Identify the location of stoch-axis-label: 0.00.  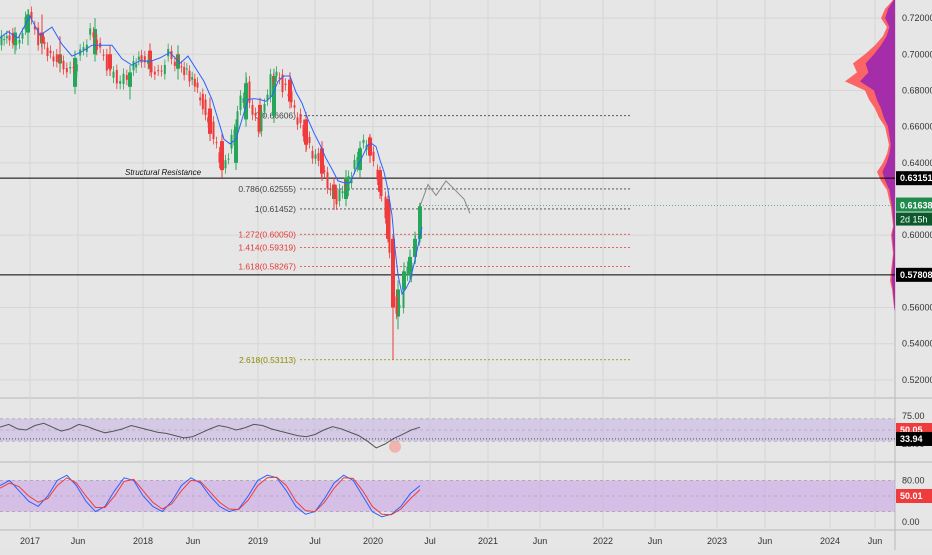
(911, 522).